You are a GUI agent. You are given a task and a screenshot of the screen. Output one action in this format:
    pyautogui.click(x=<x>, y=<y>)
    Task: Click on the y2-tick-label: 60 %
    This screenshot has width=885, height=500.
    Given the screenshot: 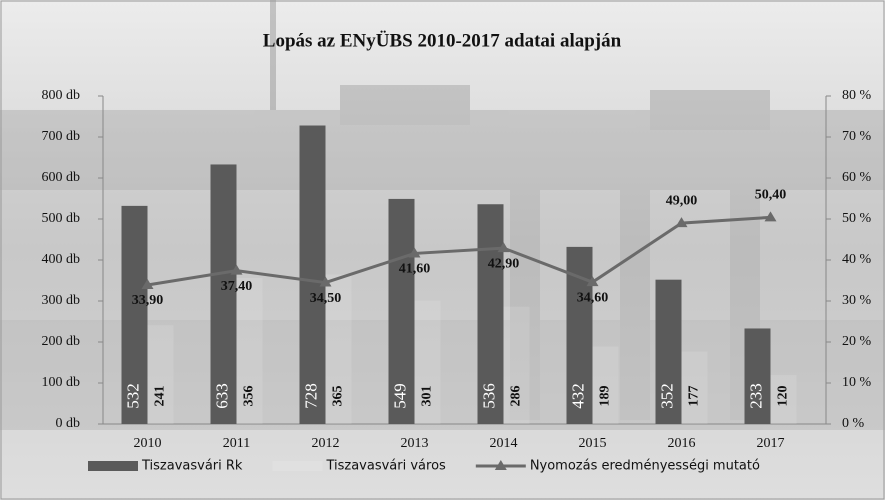 What is the action you would take?
    pyautogui.click(x=857, y=177)
    